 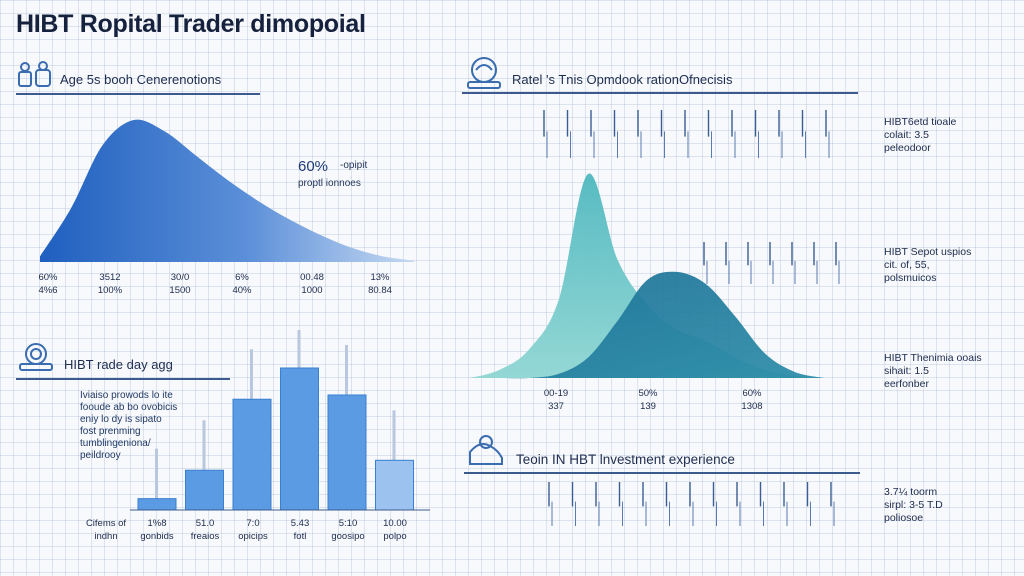 What do you see at coordinates (100, 455) in the screenshot?
I see `trade-note-line: peildrooy` at bounding box center [100, 455].